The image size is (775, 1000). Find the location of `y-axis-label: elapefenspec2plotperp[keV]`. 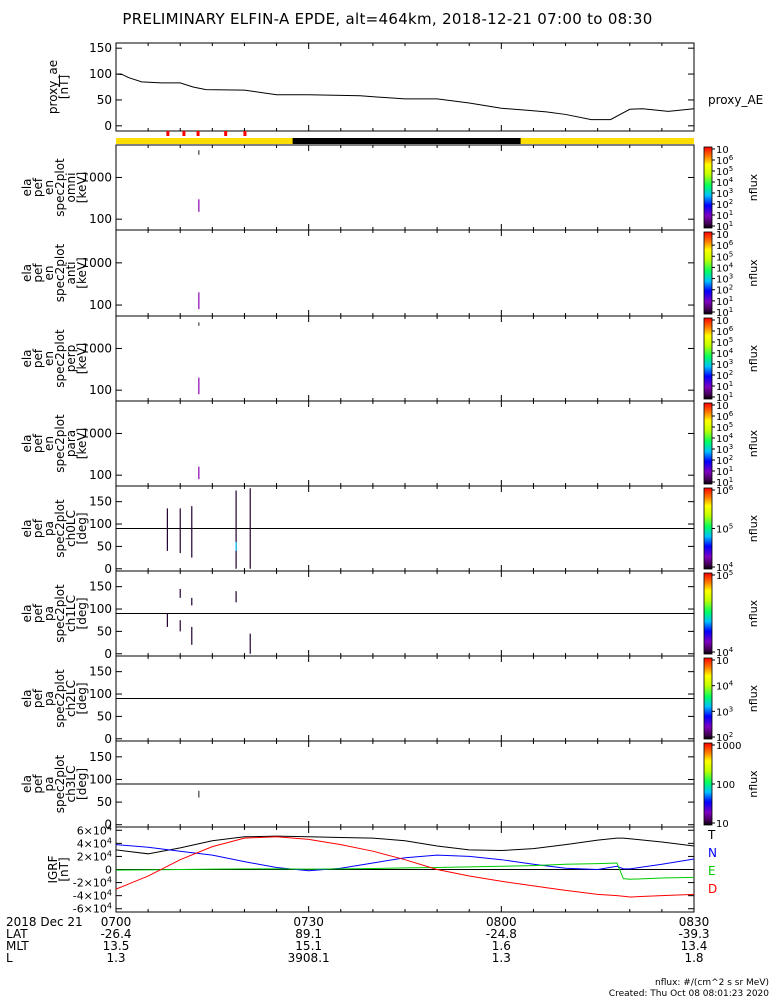

y-axis-label: elapefenspec2plotperp[keV] is located at coordinates (54, 358).